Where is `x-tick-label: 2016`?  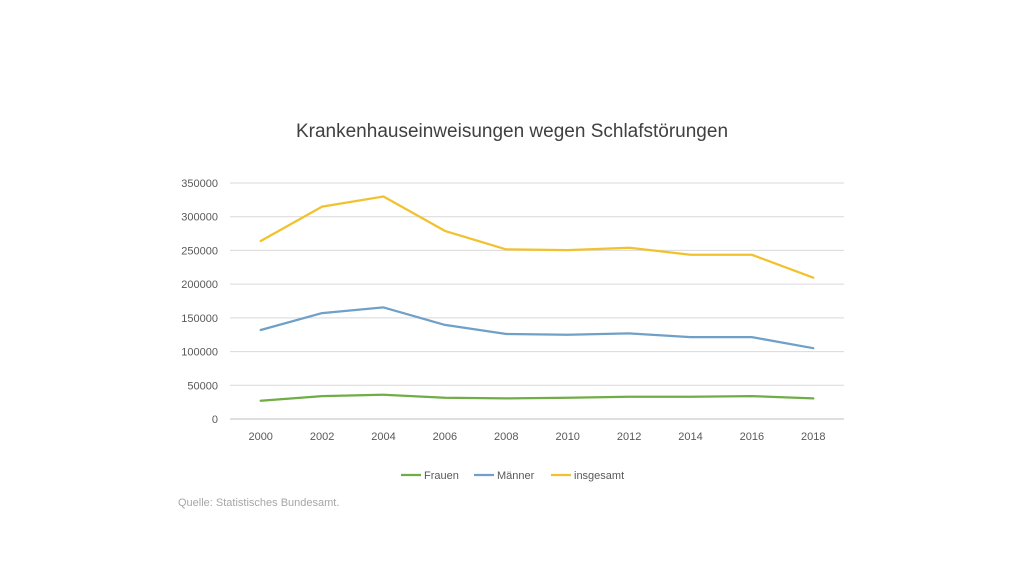 x-tick-label: 2016 is located at coordinates (752, 437).